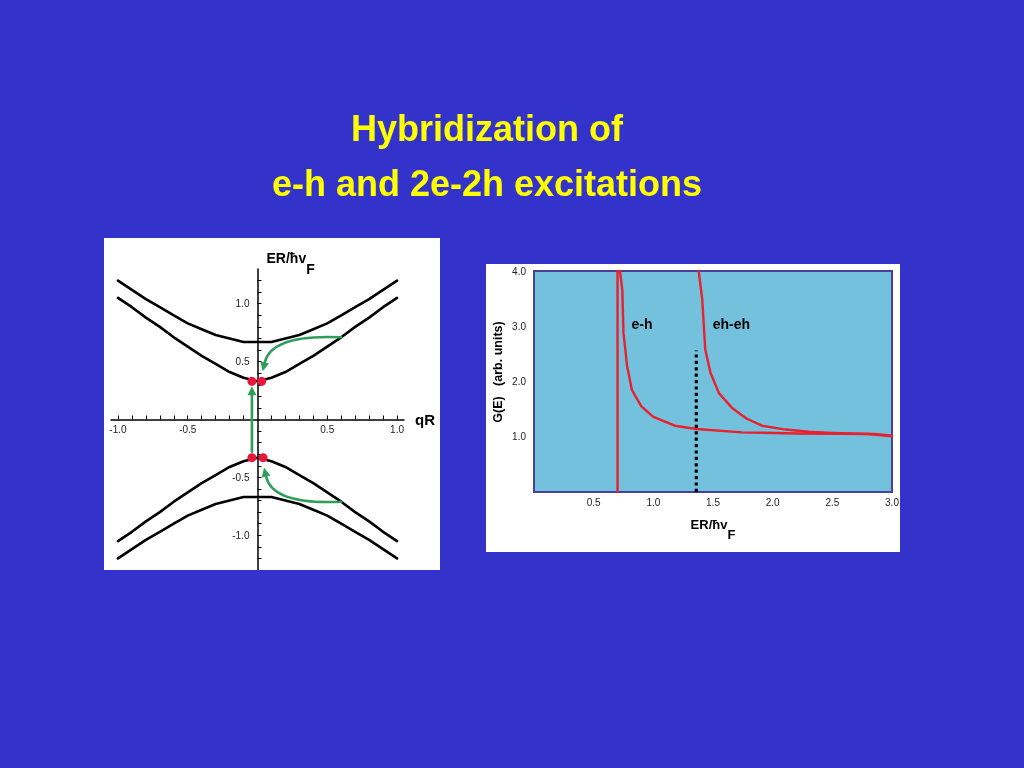  I want to click on x-tick-label: 3.0, so click(892, 502).